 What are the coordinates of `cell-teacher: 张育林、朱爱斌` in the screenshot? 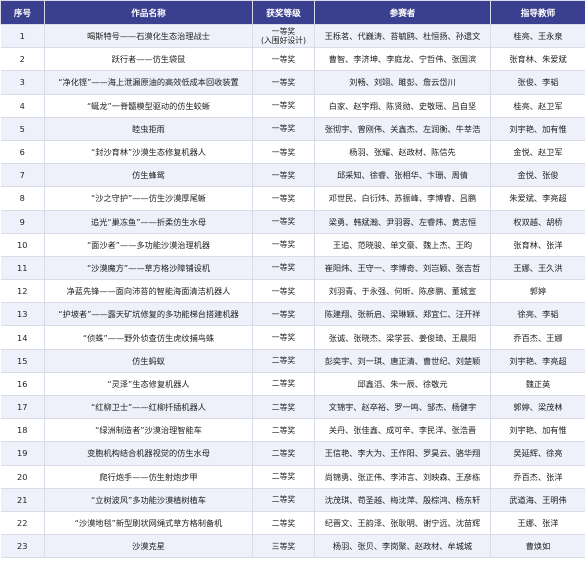 It's located at (537, 59).